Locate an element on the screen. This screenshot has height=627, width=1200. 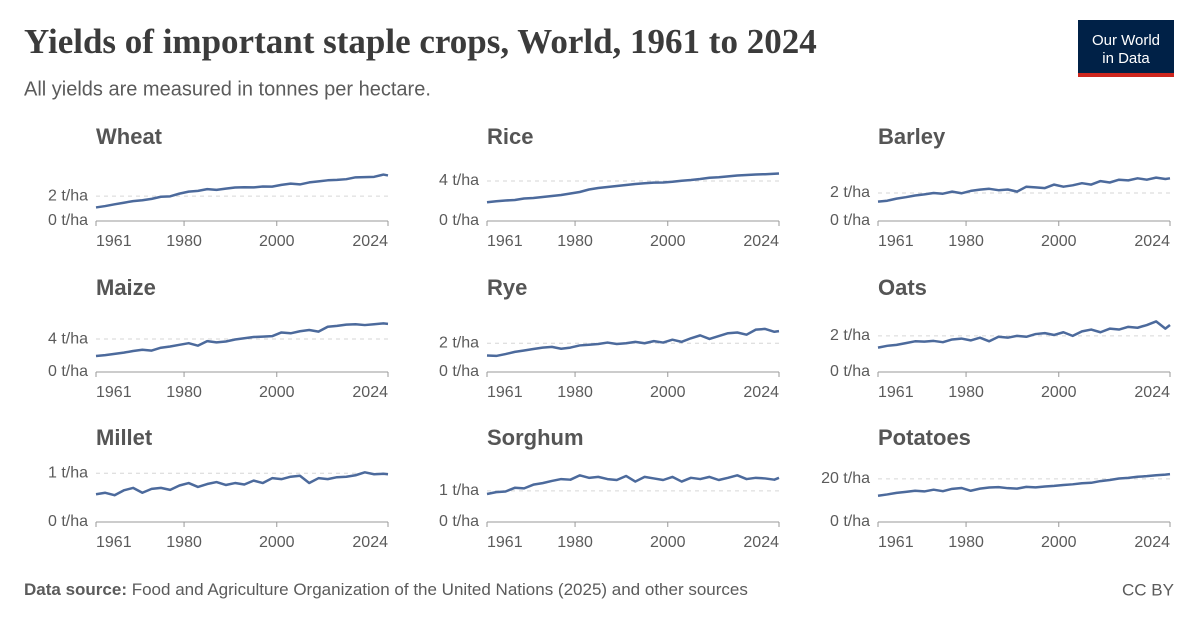
panel-title: Barley is located at coordinates (912, 136).